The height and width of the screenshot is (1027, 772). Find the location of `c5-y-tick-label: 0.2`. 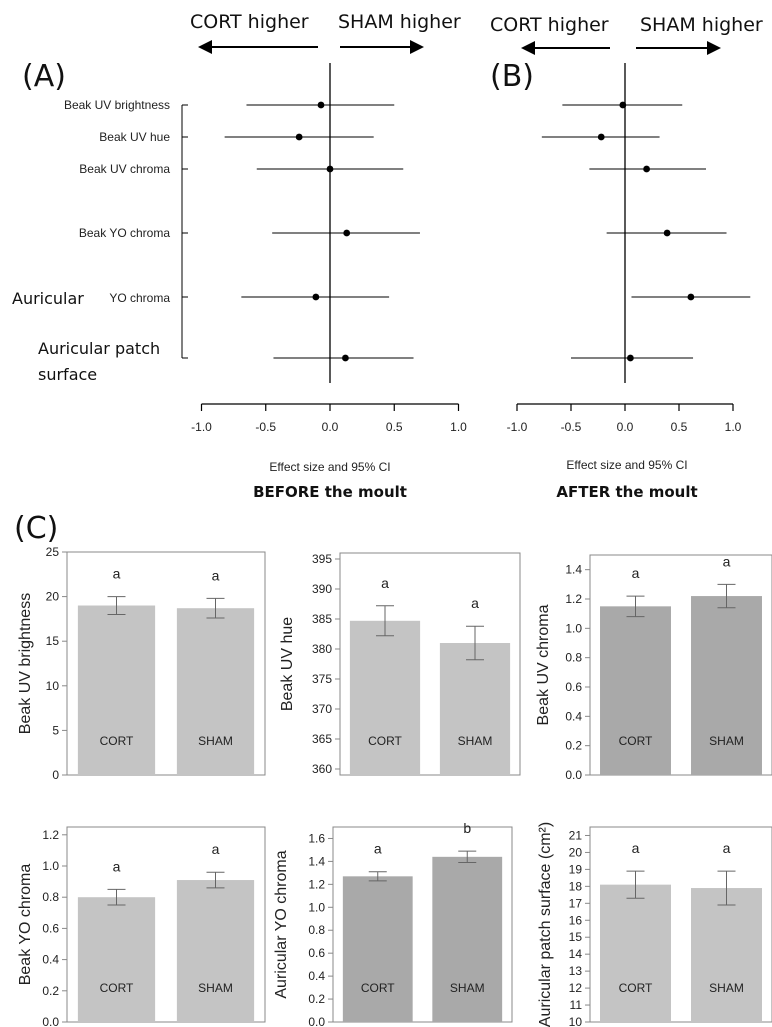

c5-y-tick-label: 0.2 is located at coordinates (316, 999).